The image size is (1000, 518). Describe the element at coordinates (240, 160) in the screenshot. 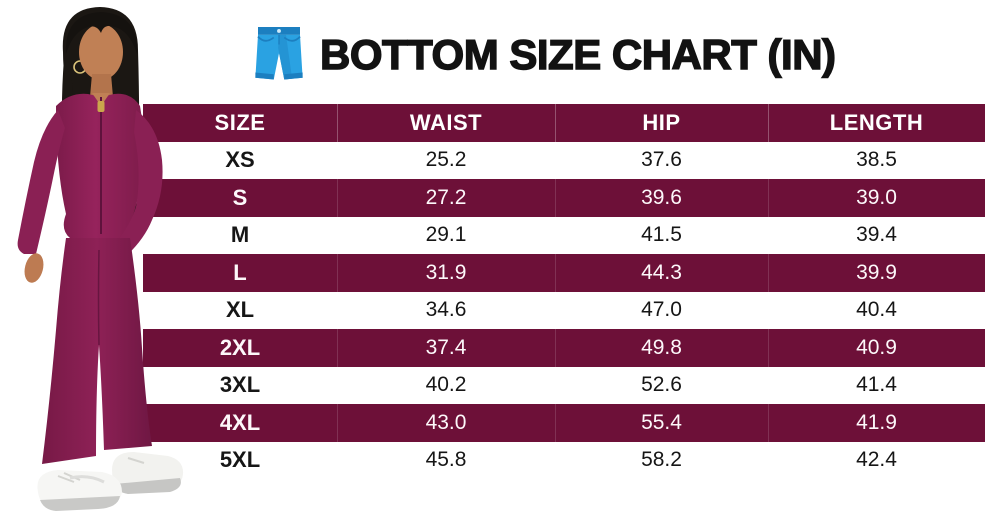

I see `size-label: XS` at that location.